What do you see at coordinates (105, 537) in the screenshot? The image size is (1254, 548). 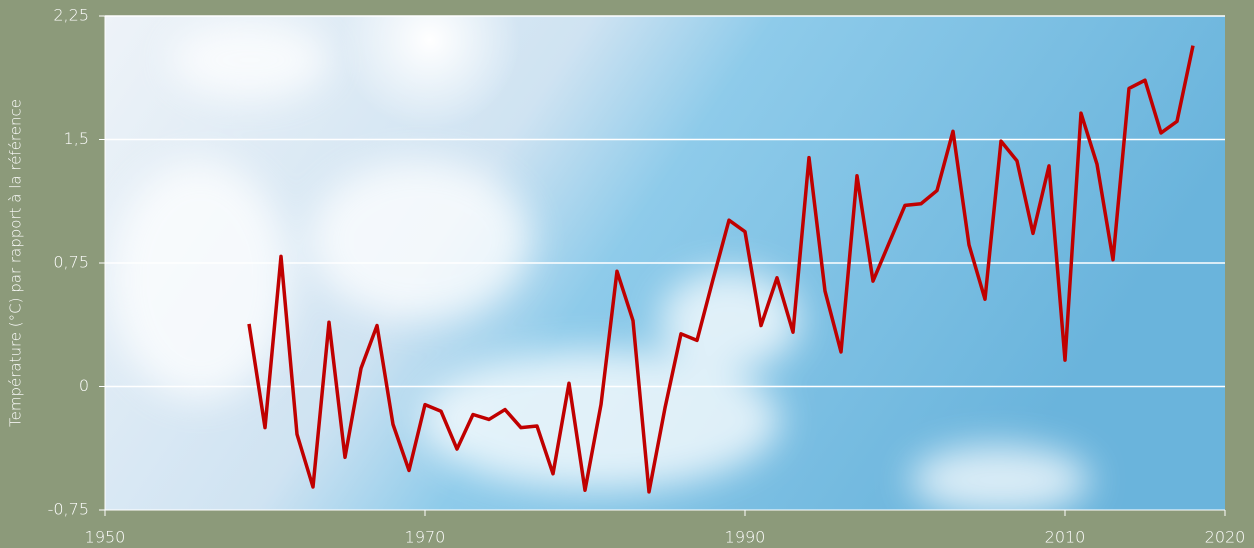 I see `x-tick-label: 1950` at bounding box center [105, 537].